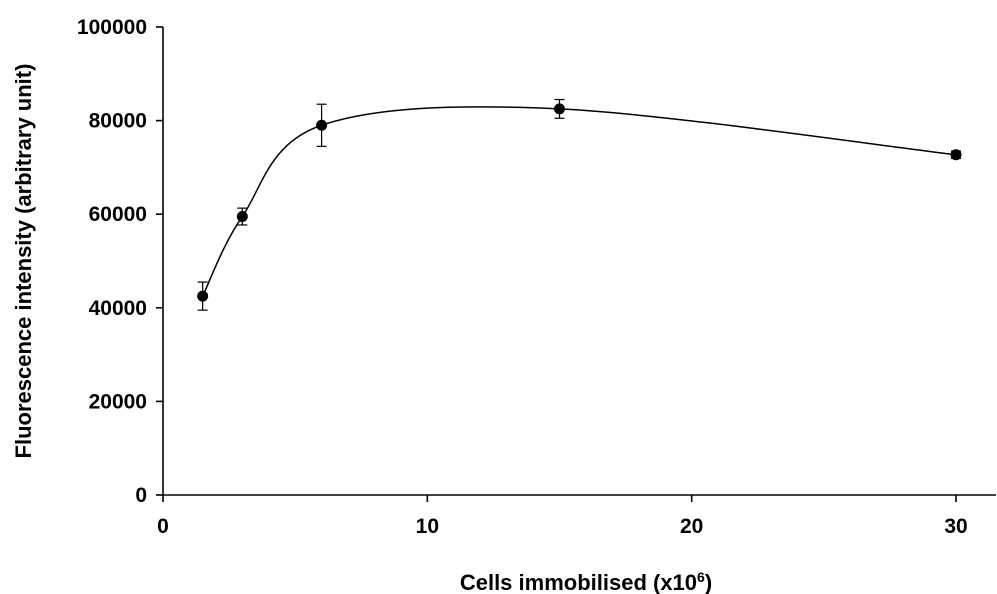 This screenshot has height=594, width=997. I want to click on y-tick-label: 80000, so click(118, 121).